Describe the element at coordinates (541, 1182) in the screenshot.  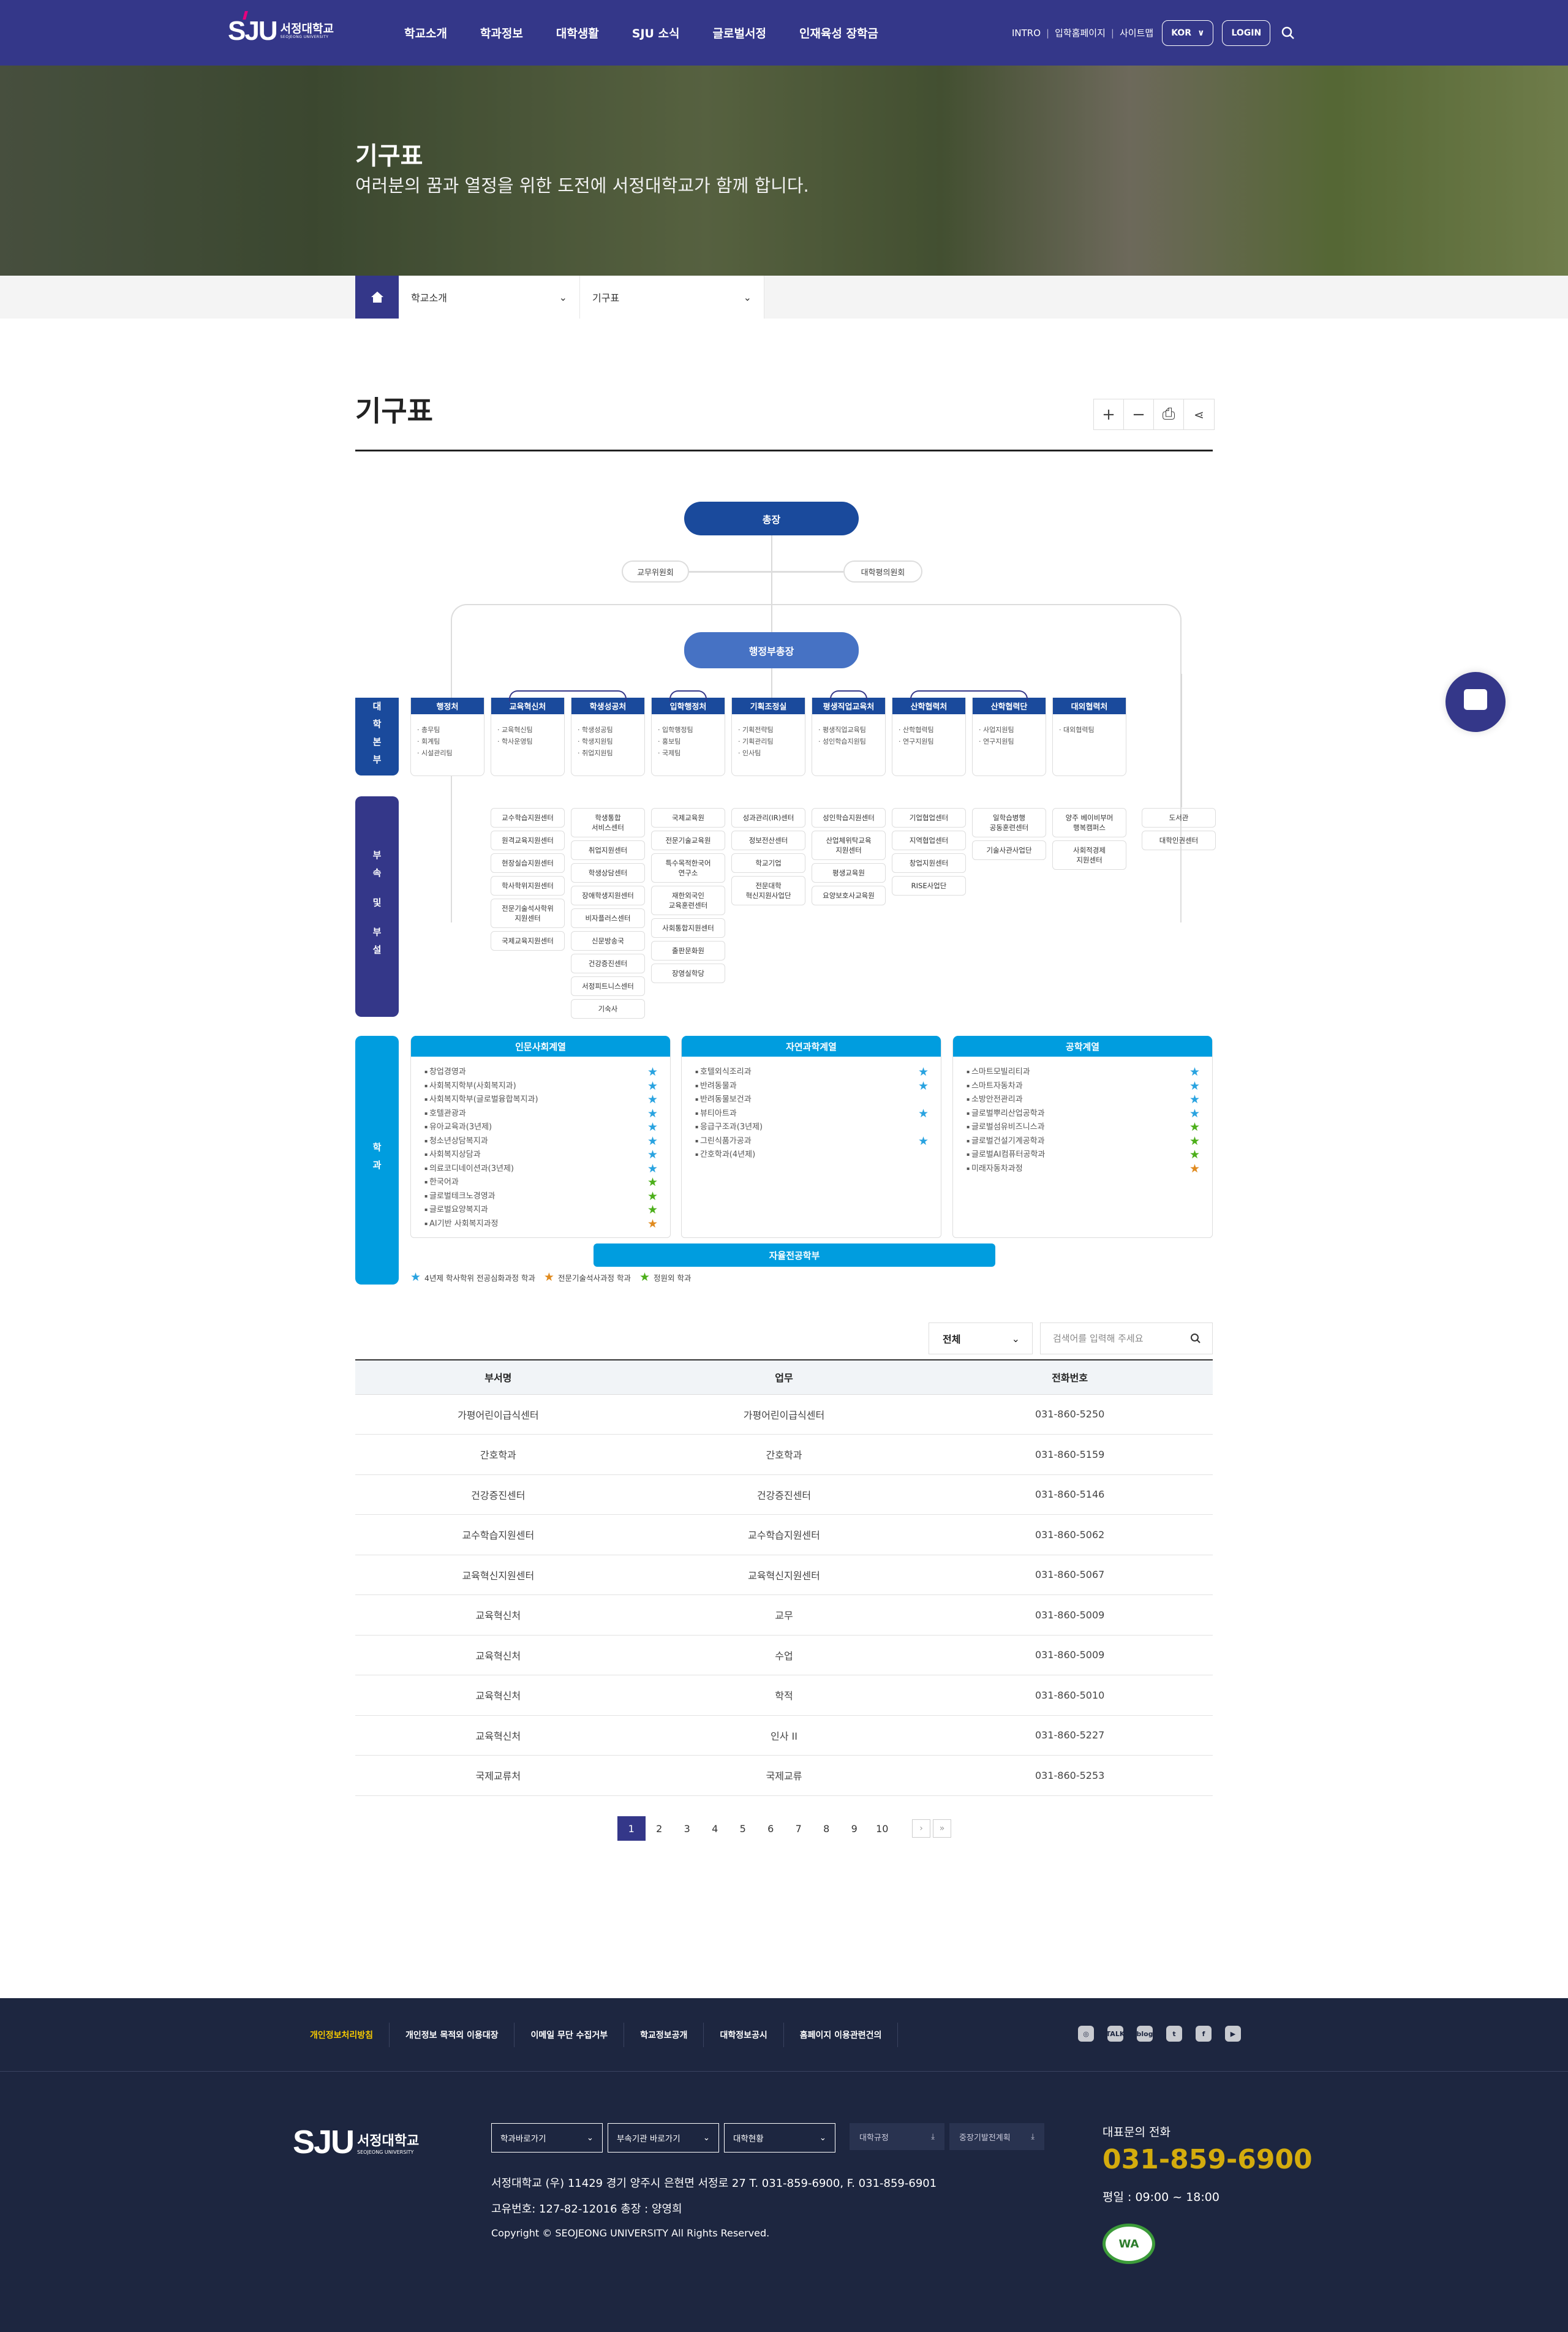
I see `department-item: 한국어과 ★` at that location.